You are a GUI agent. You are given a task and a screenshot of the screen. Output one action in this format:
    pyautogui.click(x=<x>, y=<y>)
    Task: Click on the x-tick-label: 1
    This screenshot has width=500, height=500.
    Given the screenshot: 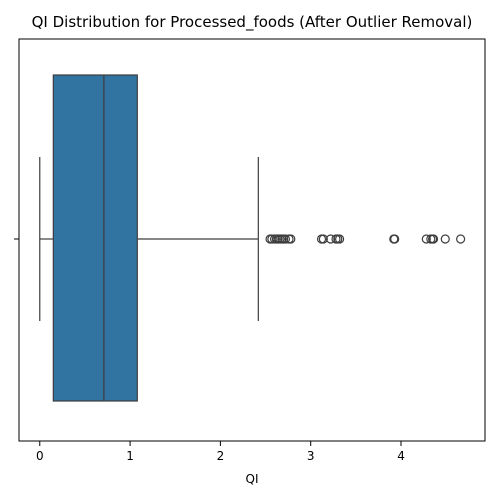 What is the action you would take?
    pyautogui.click(x=130, y=456)
    